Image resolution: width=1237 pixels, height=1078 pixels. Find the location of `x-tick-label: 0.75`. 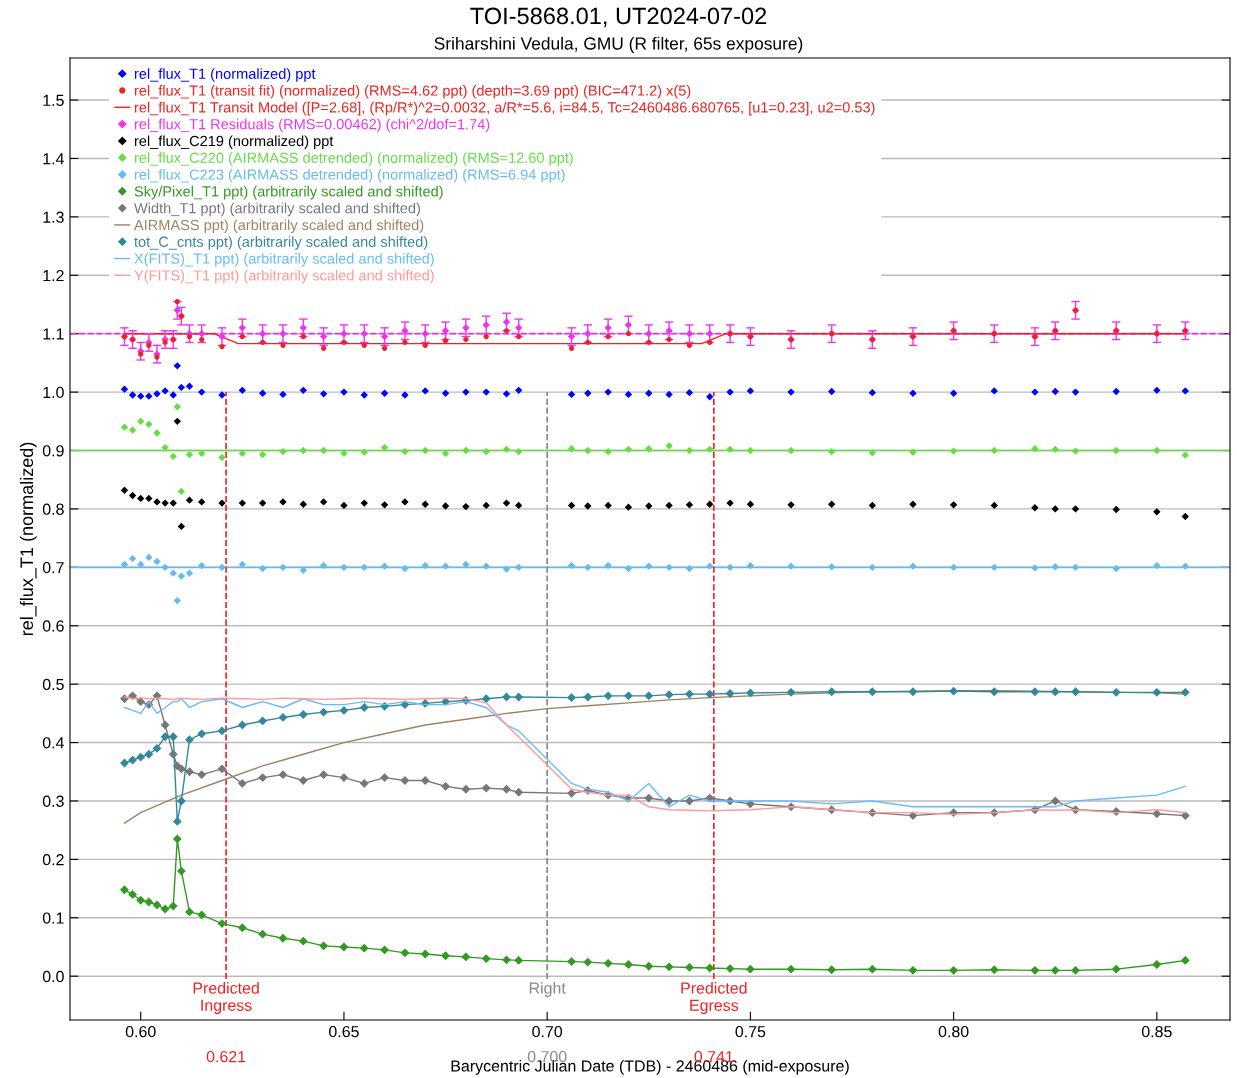

x-tick-label: 0.75 is located at coordinates (750, 1031).